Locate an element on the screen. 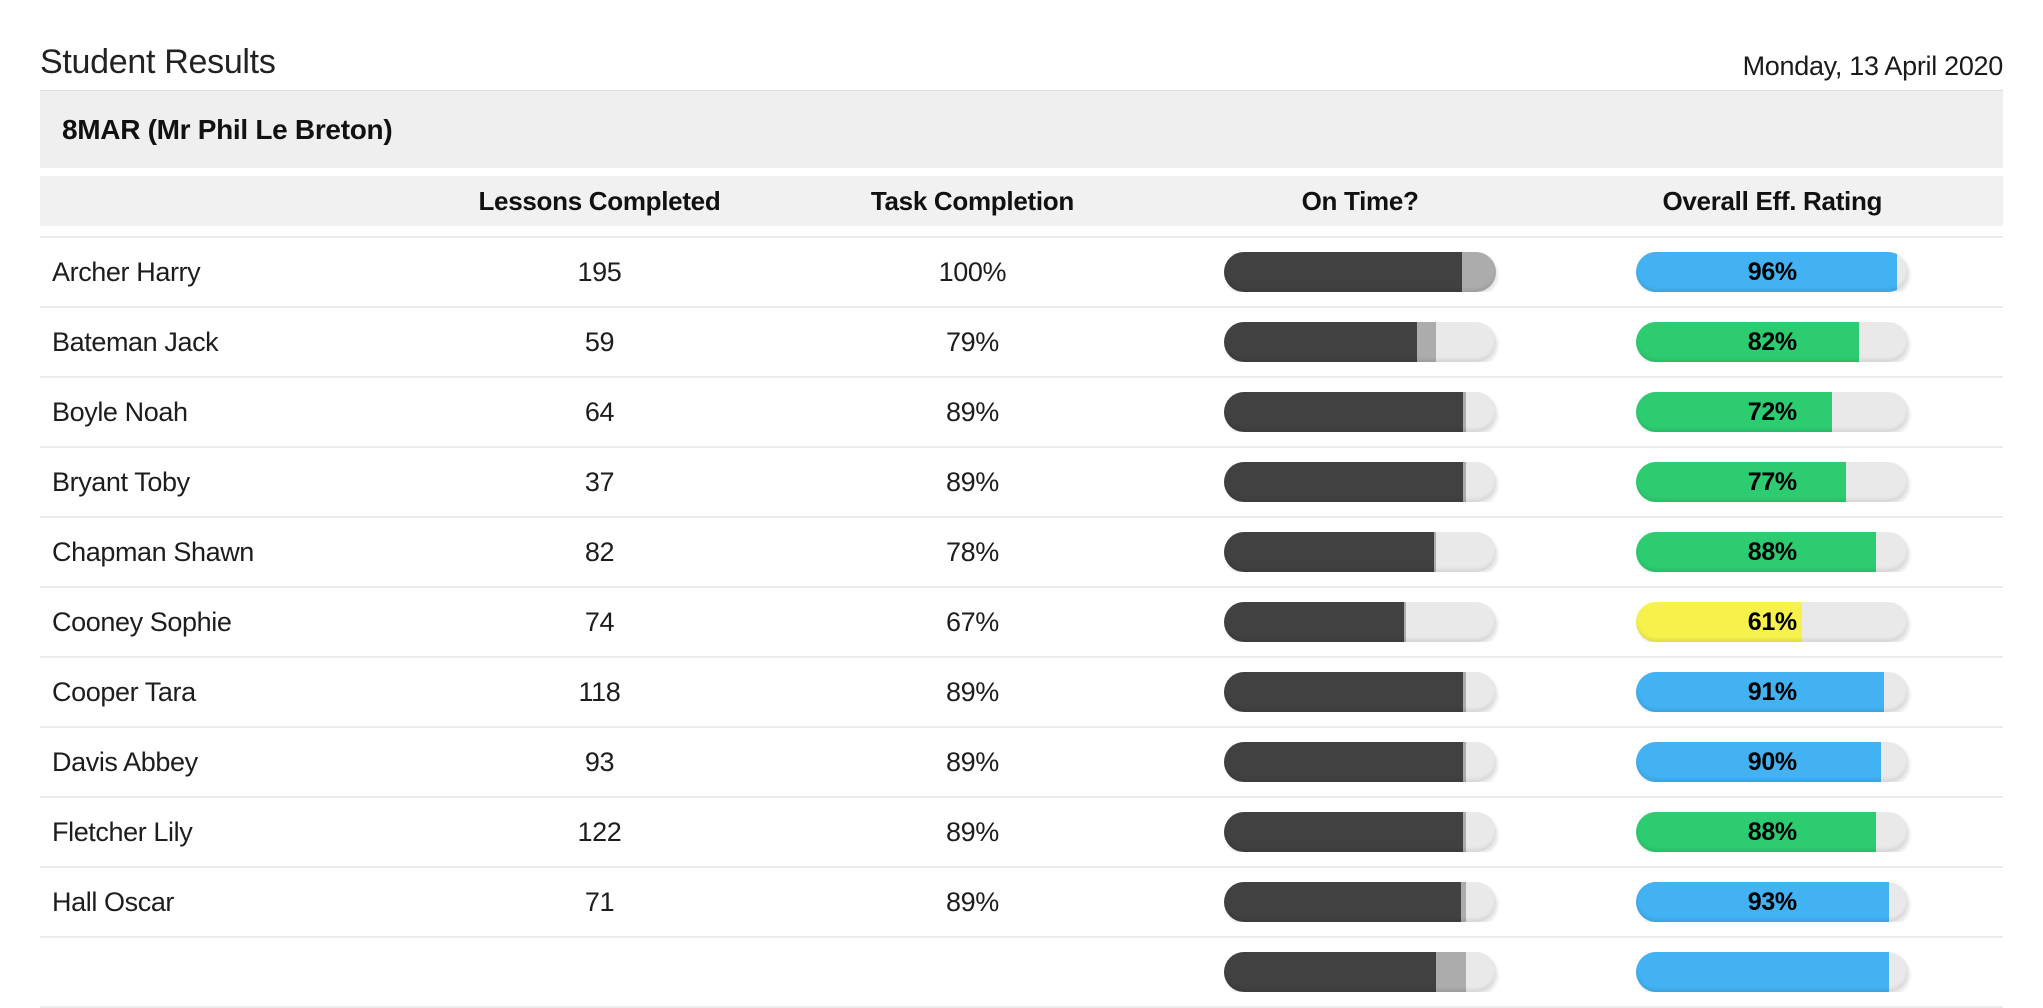  lessons-value: 37 is located at coordinates (599, 481).